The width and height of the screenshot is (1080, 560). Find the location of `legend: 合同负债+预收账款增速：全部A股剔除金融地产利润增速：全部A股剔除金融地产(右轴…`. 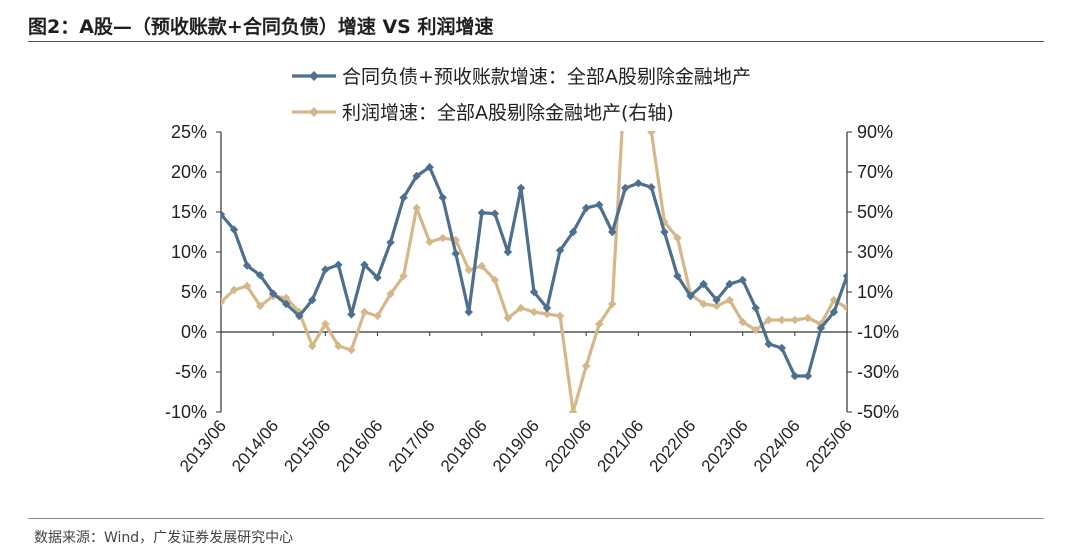

legend: 合同负债+预收账款增速：全部A股剔除金融地产利润增速：全部A股剔除金融地产(右轴… is located at coordinates (521, 95).